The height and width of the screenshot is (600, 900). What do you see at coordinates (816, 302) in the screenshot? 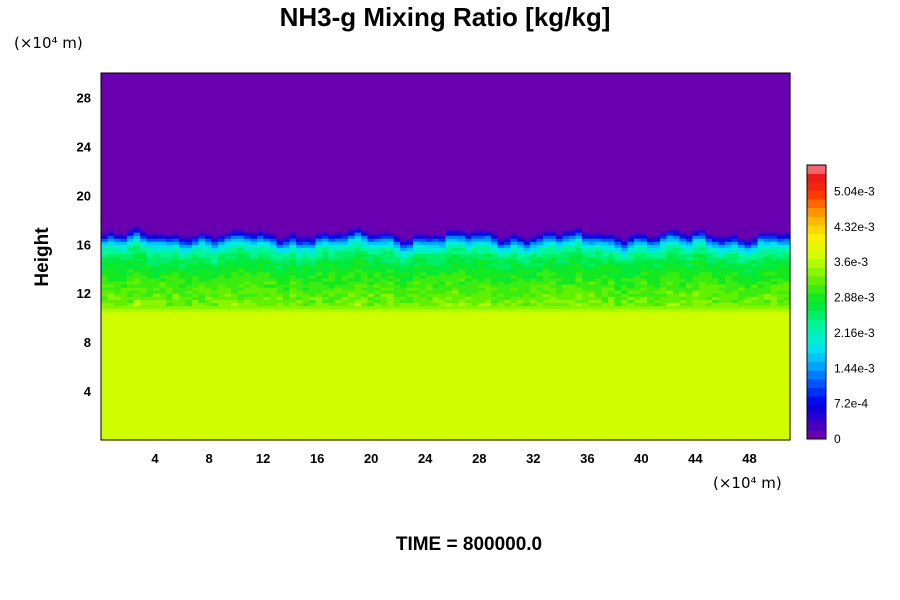
I see `colorbar-cells` at bounding box center [816, 302].